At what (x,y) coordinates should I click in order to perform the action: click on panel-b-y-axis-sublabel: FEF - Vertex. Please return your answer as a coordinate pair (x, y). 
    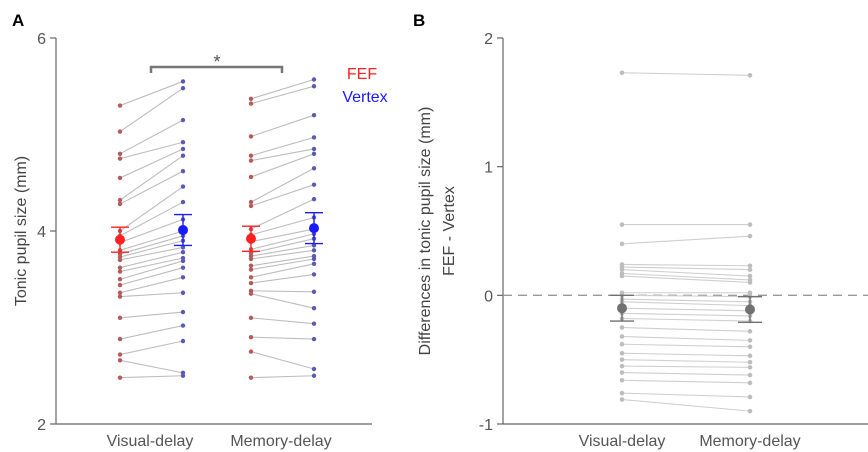
    Looking at the image, I should click on (449, 231).